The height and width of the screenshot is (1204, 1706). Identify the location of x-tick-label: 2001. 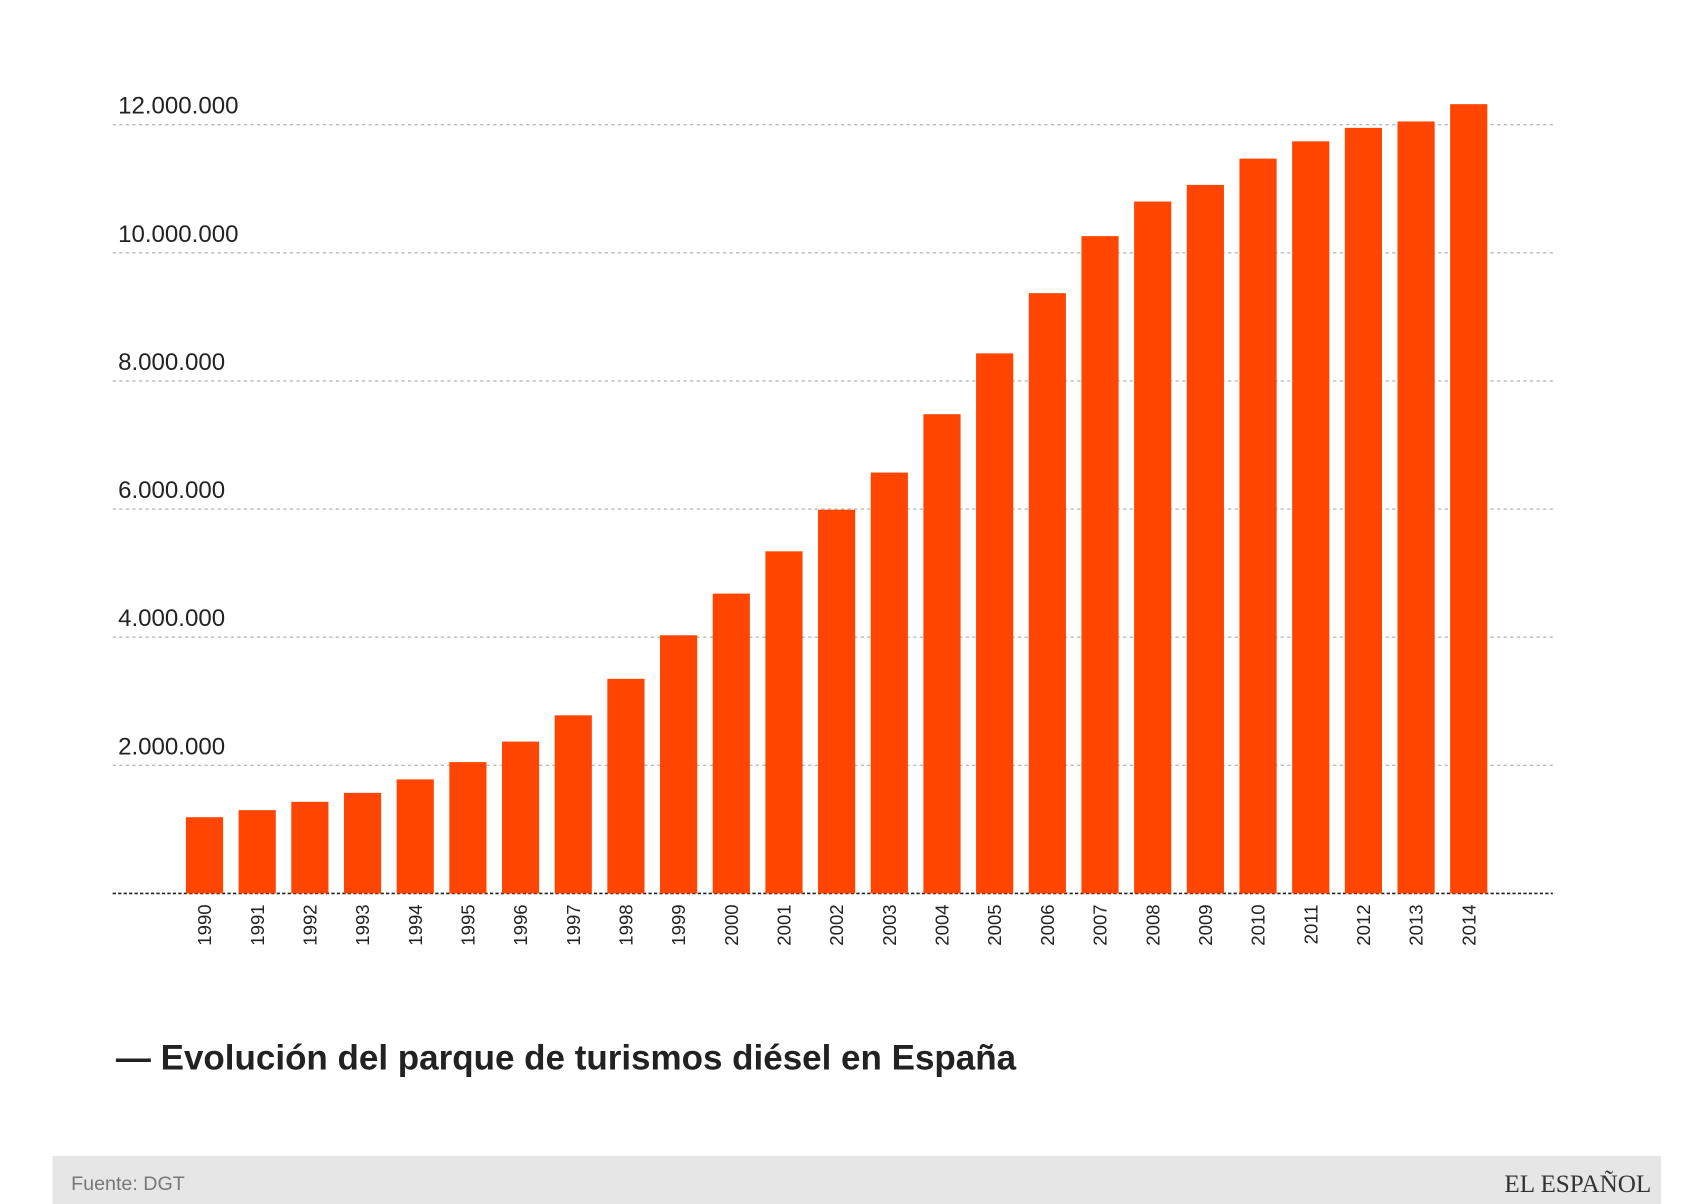
(784, 924).